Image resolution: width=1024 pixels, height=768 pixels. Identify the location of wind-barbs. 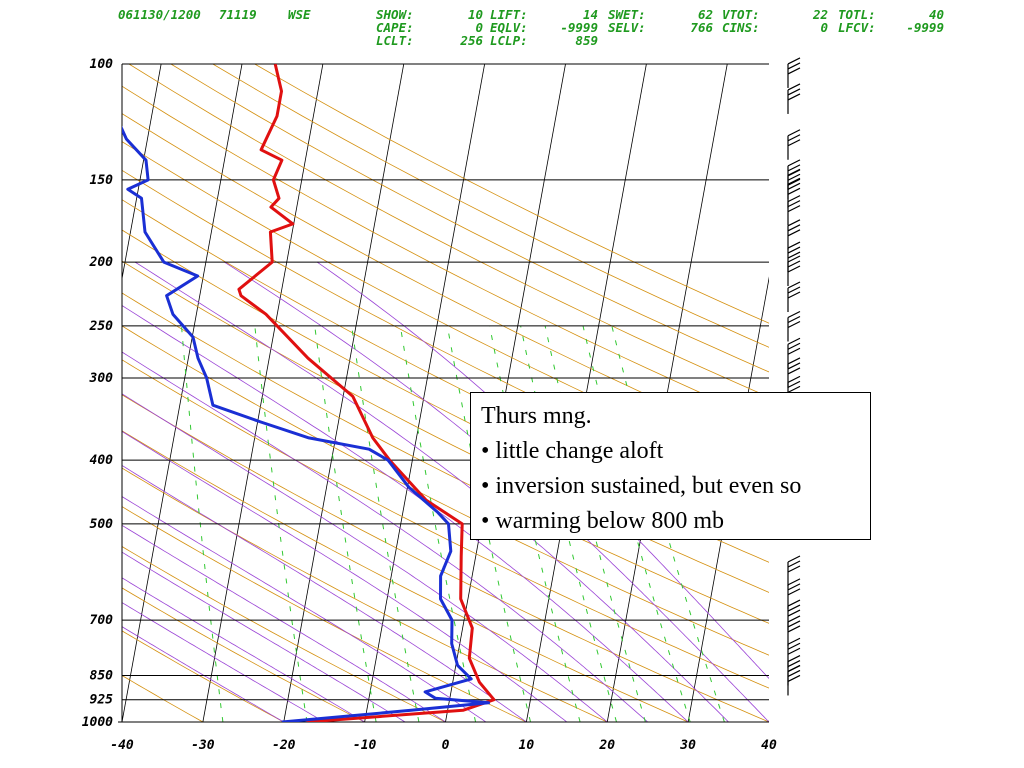
(794, 376).